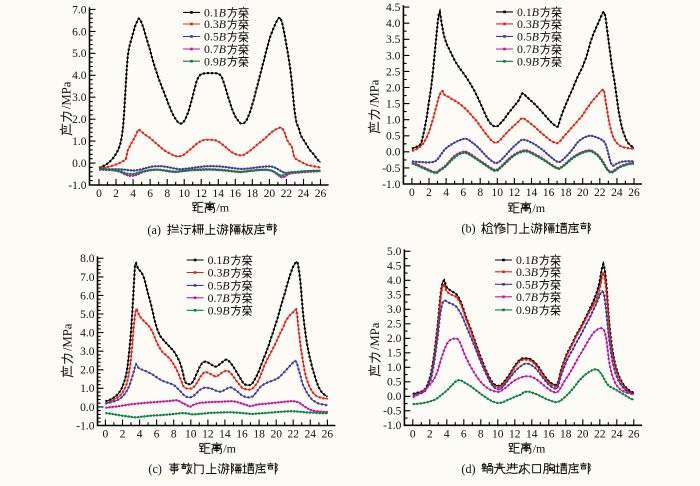 This screenshot has width=700, height=486. What do you see at coordinates (155, 469) in the screenshot?
I see `svg-text: (c)` at bounding box center [155, 469].